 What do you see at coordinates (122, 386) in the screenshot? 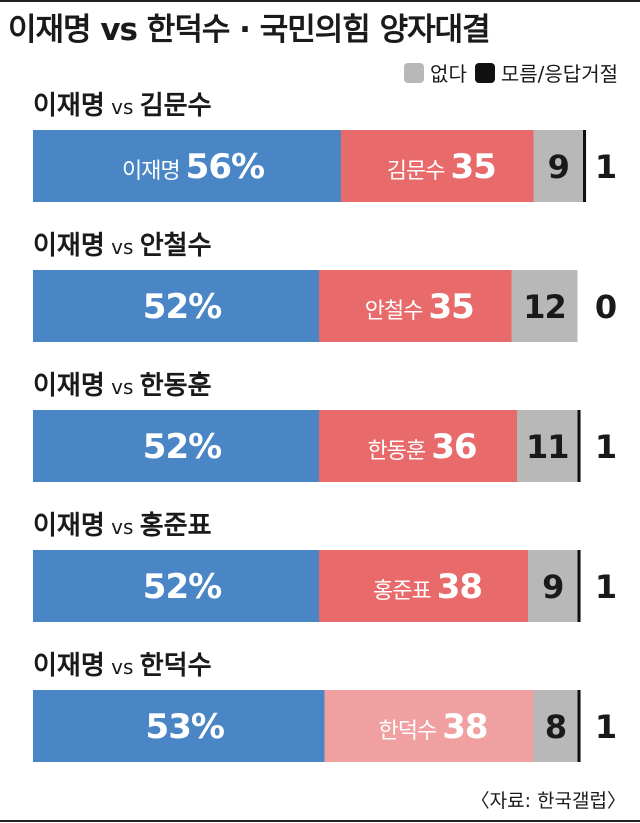
I see `matchup-label: 이재명 vs 한동훈` at bounding box center [122, 386].